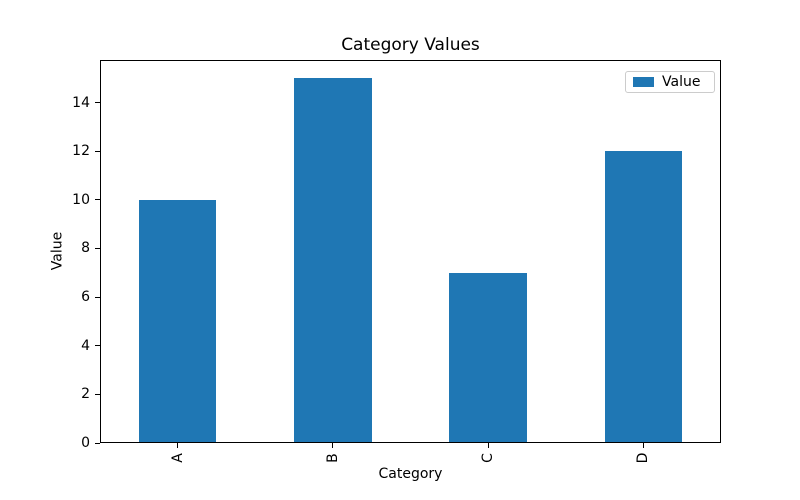  Describe the element at coordinates (643, 296) in the screenshot. I see `bar-D` at that location.